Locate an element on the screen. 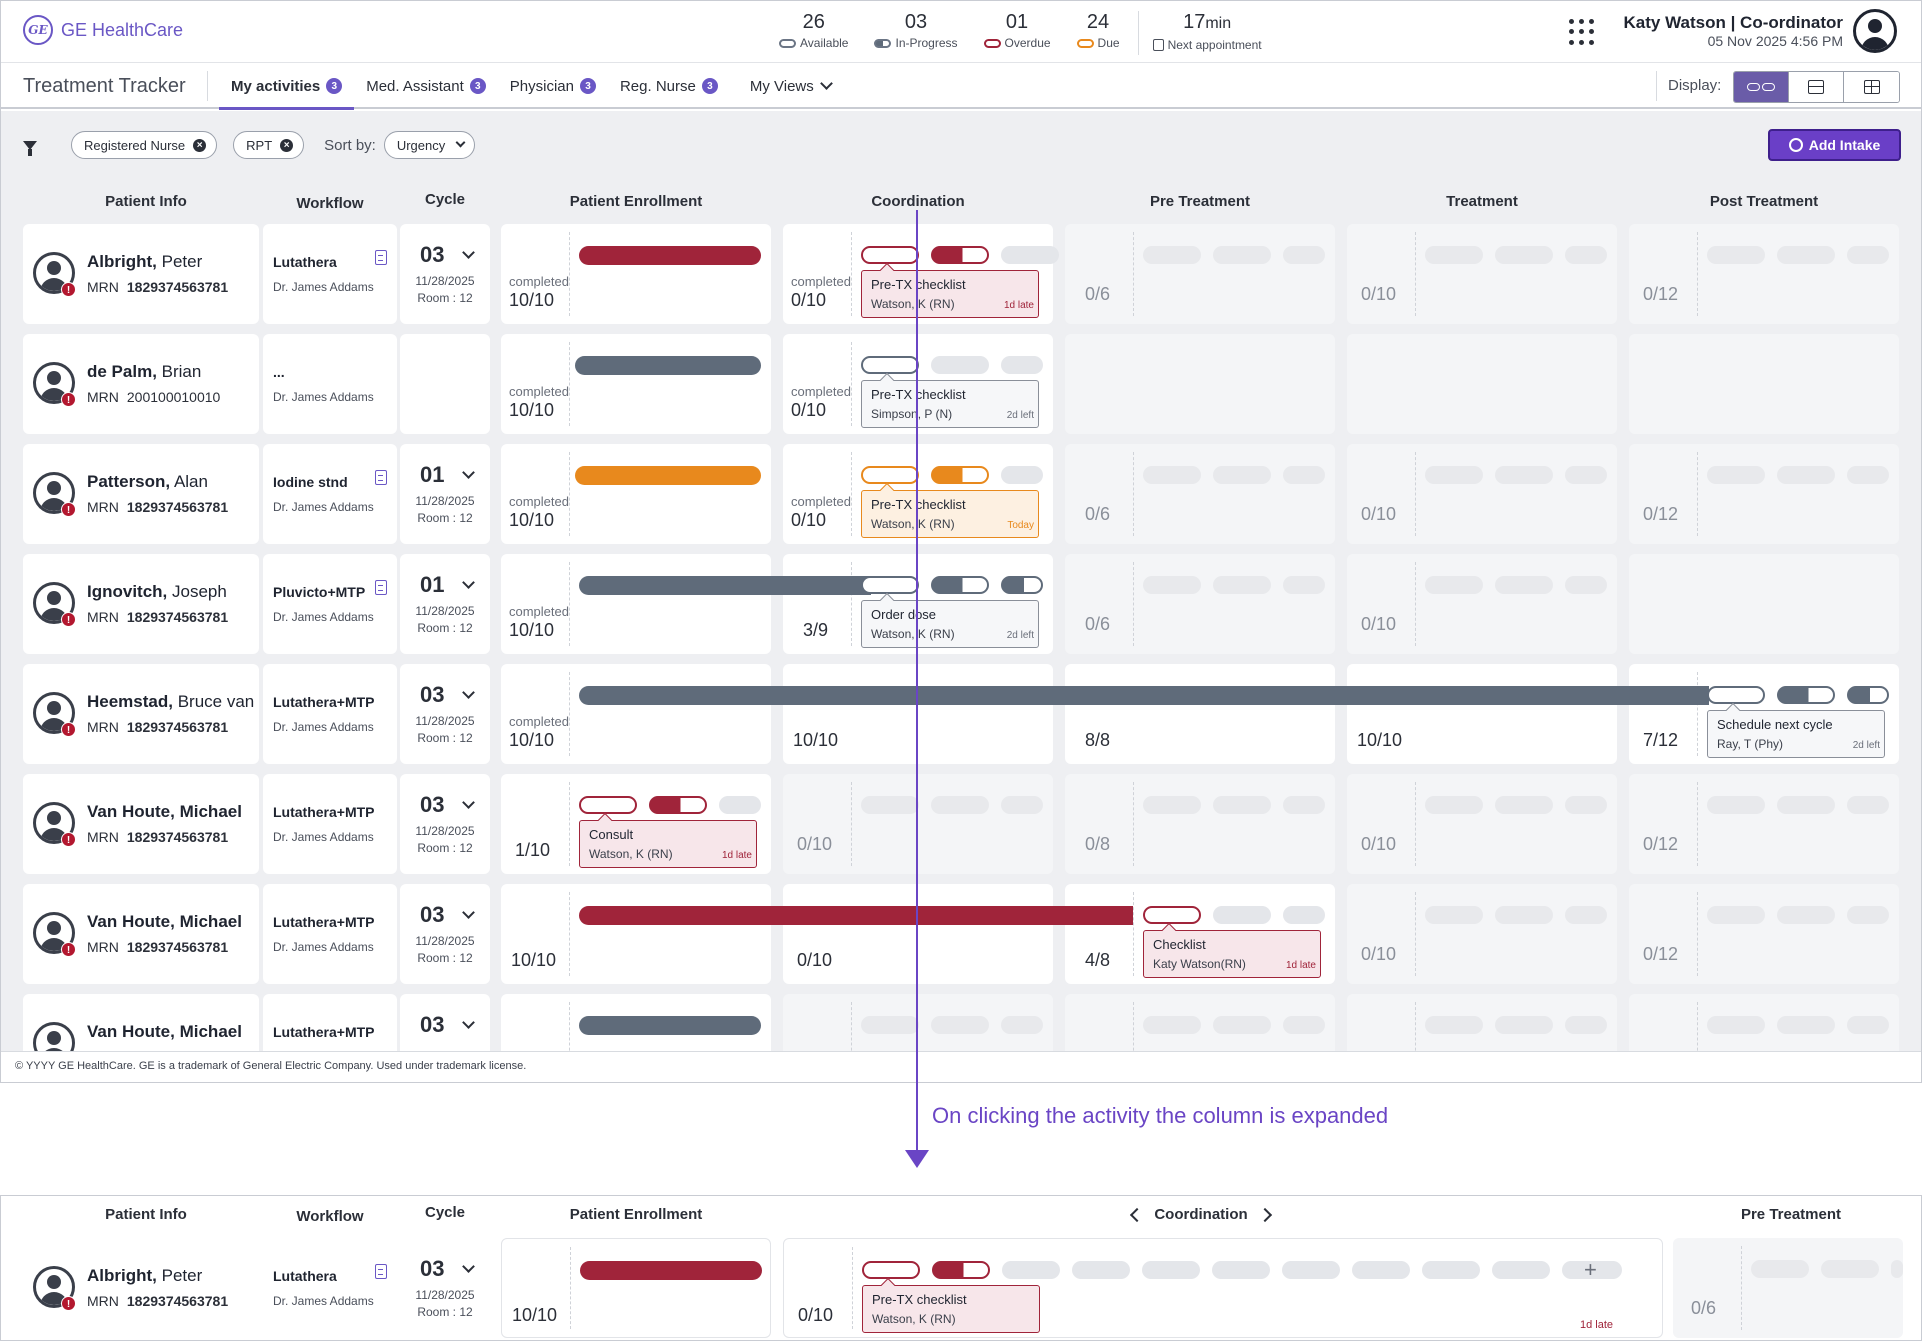 This screenshot has width=1922, height=1341. stat-next-appointment: 17min Next appointment is located at coordinates (1207, 31).